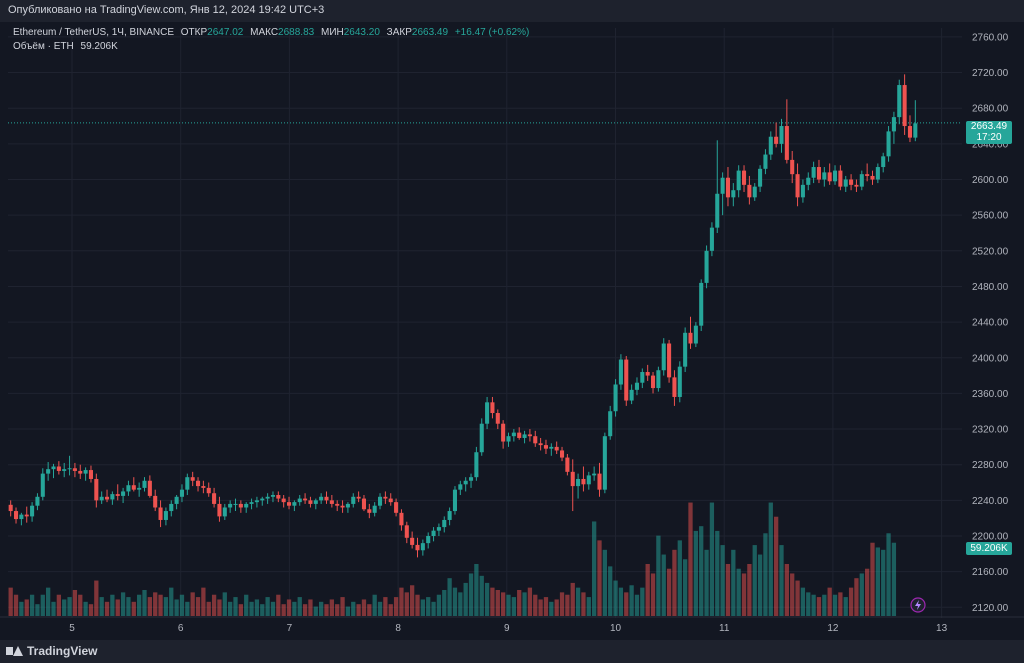 This screenshot has height=663, width=1024. What do you see at coordinates (990, 501) in the screenshot?
I see `price-tick-label: 2240.00` at bounding box center [990, 501].